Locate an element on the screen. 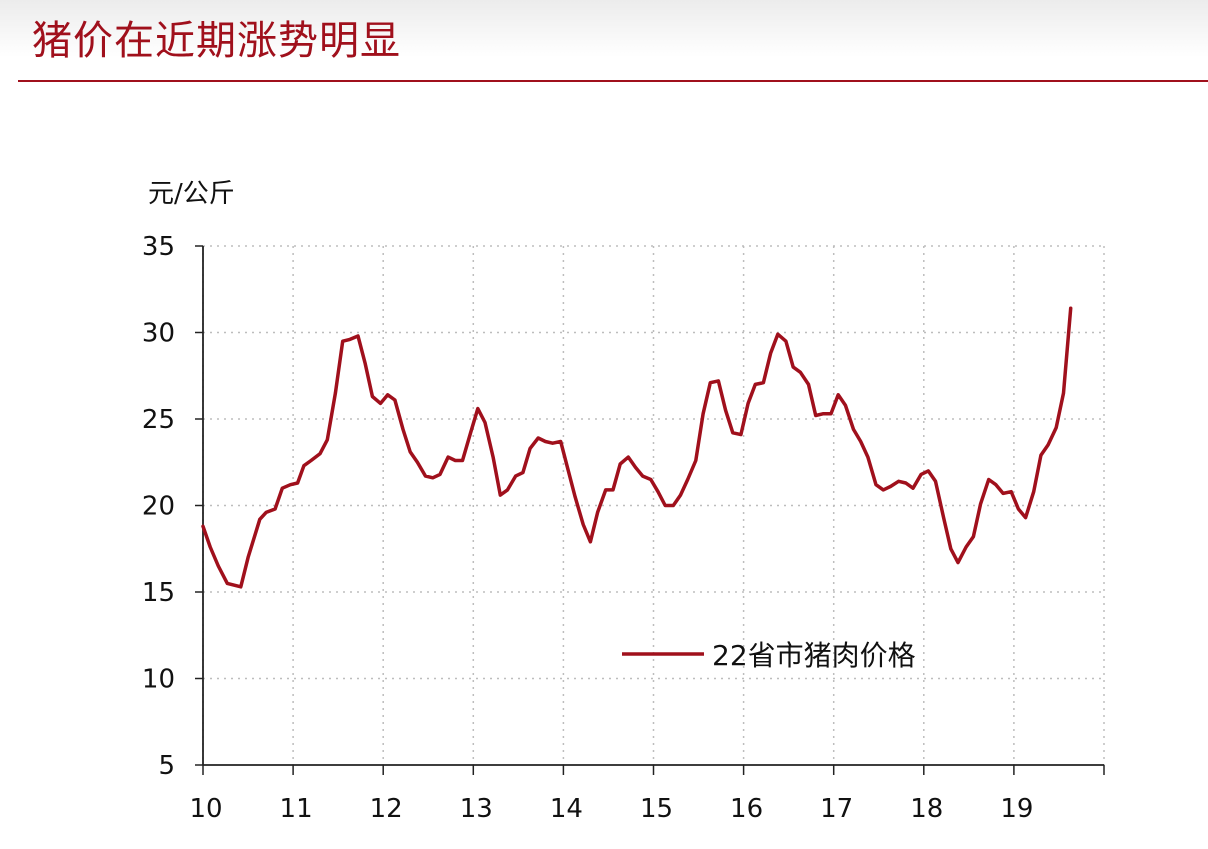  x-tick-label: 10 is located at coordinates (205, 809).